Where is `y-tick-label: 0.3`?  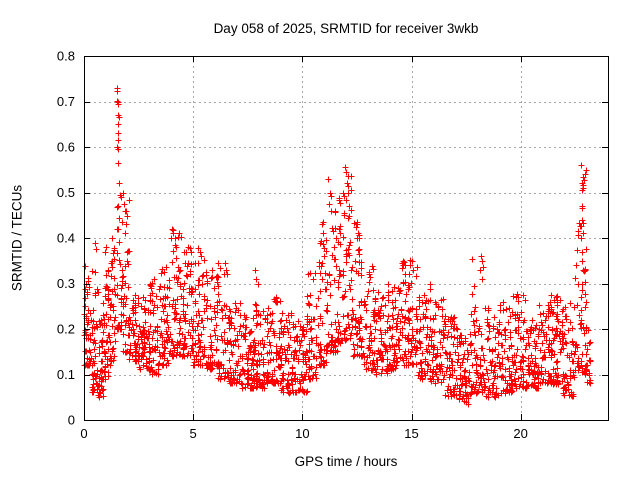
y-tick-label: 0.3 is located at coordinates (66, 283).